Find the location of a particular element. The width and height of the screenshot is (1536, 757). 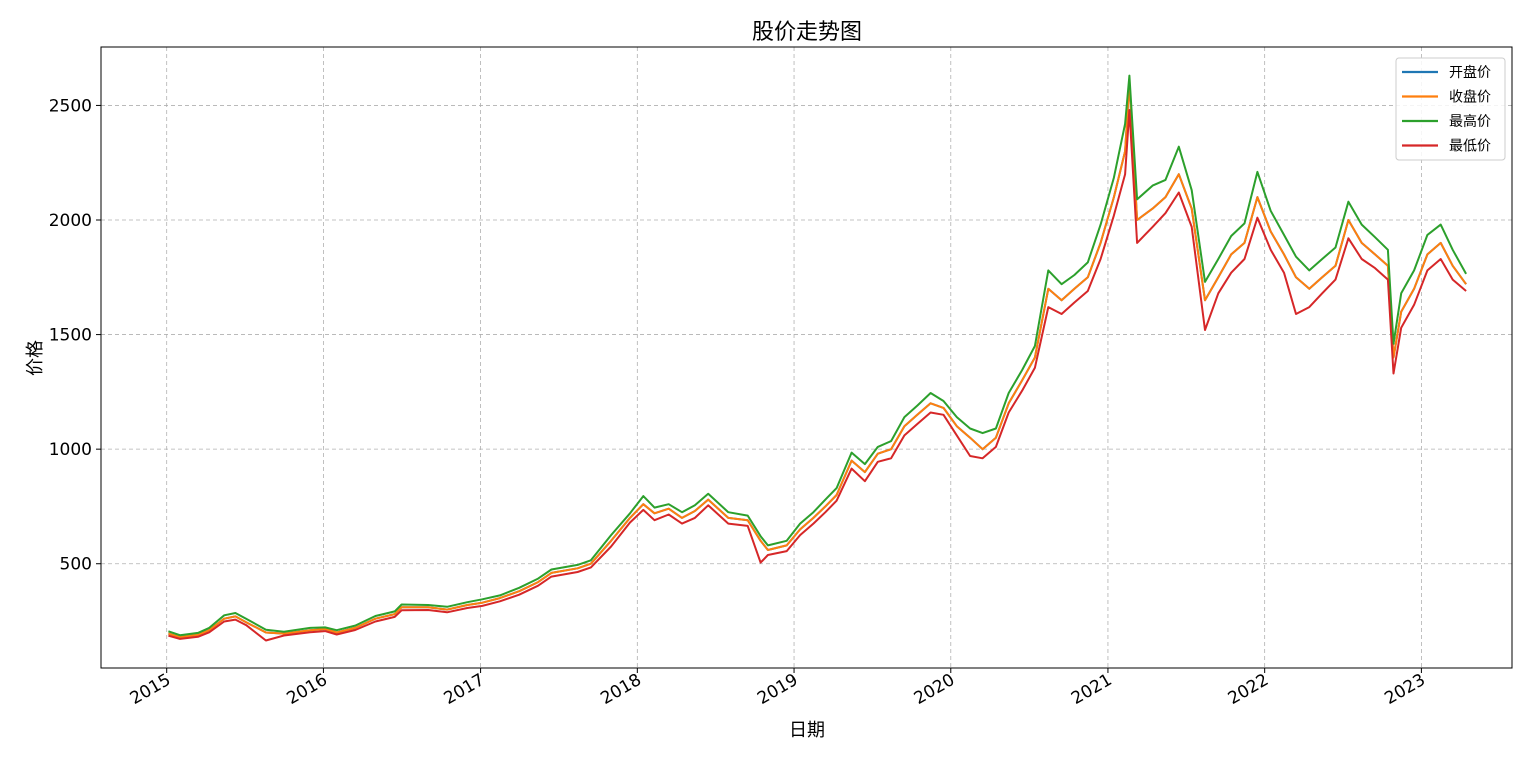

x-tick-label: 2019 is located at coordinates (777, 689).